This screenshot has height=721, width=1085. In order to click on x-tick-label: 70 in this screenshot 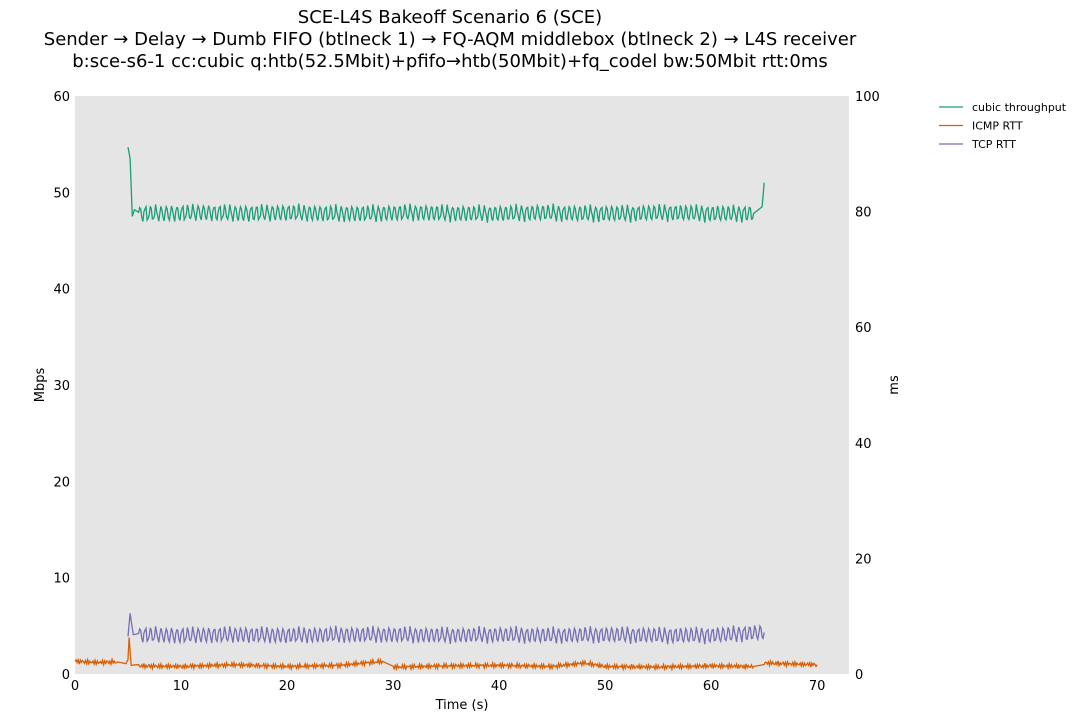, I will do `click(817, 686)`.